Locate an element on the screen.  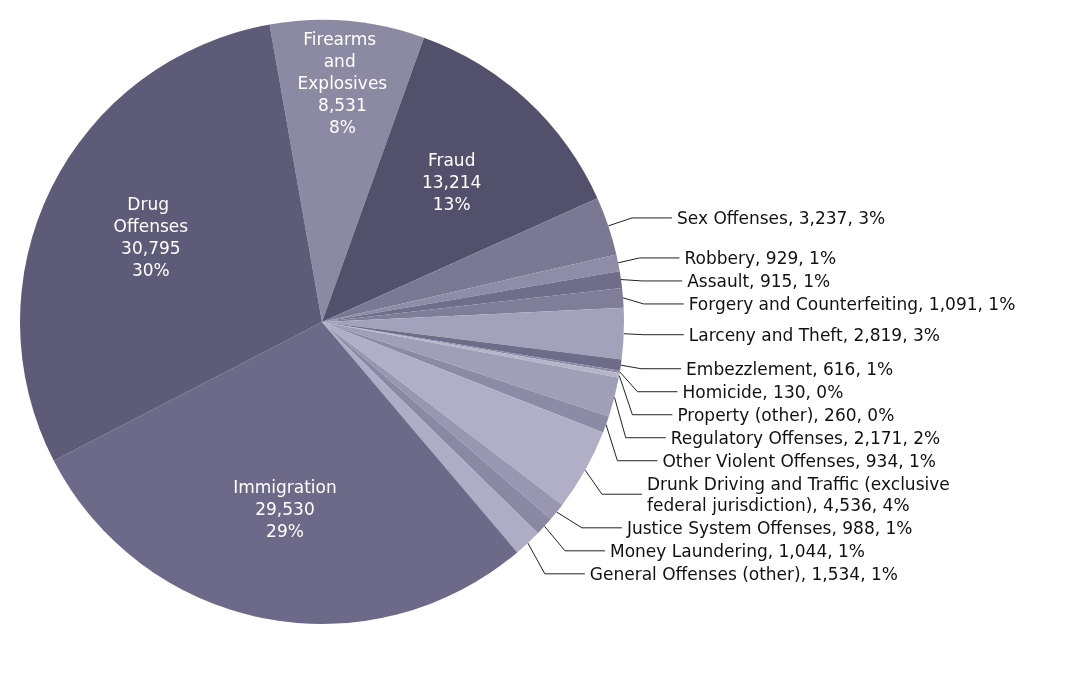
slice-label: Firearms and Explosives is located at coordinates (342, 60).